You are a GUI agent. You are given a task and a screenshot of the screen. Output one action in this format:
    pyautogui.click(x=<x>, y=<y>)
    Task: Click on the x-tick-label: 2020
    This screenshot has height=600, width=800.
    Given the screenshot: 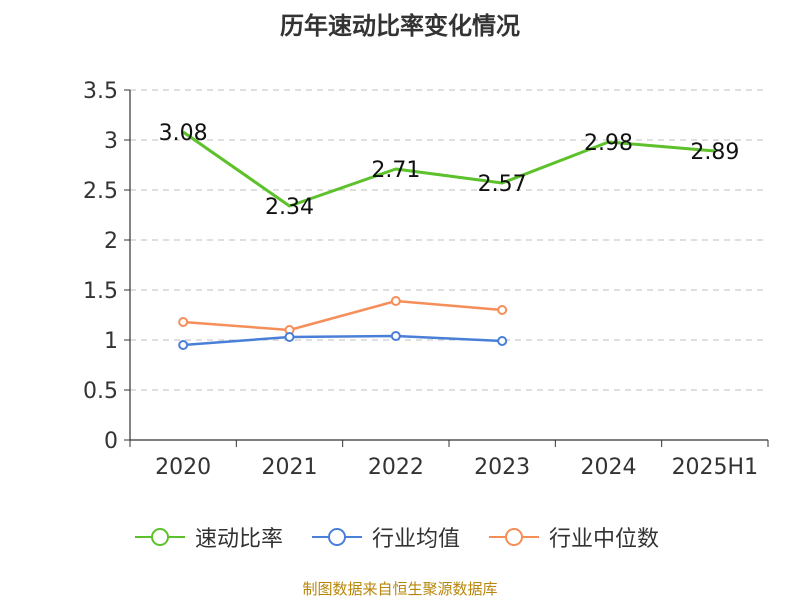 What is the action you would take?
    pyautogui.click(x=183, y=467)
    